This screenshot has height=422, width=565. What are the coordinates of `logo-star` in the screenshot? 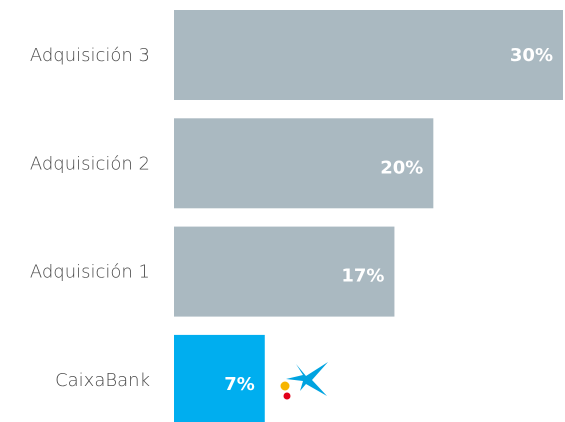 It's located at (307, 379).